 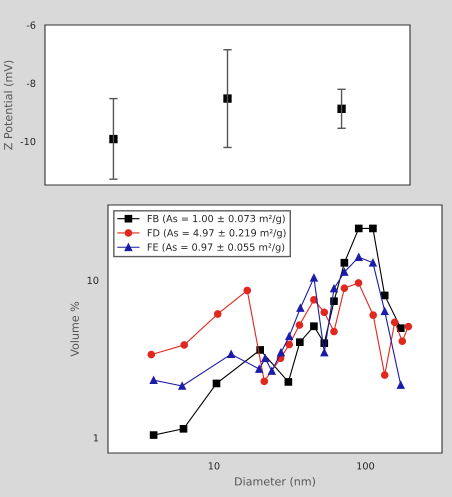 I want to click on y-tick-label: -6, so click(x=31, y=25).